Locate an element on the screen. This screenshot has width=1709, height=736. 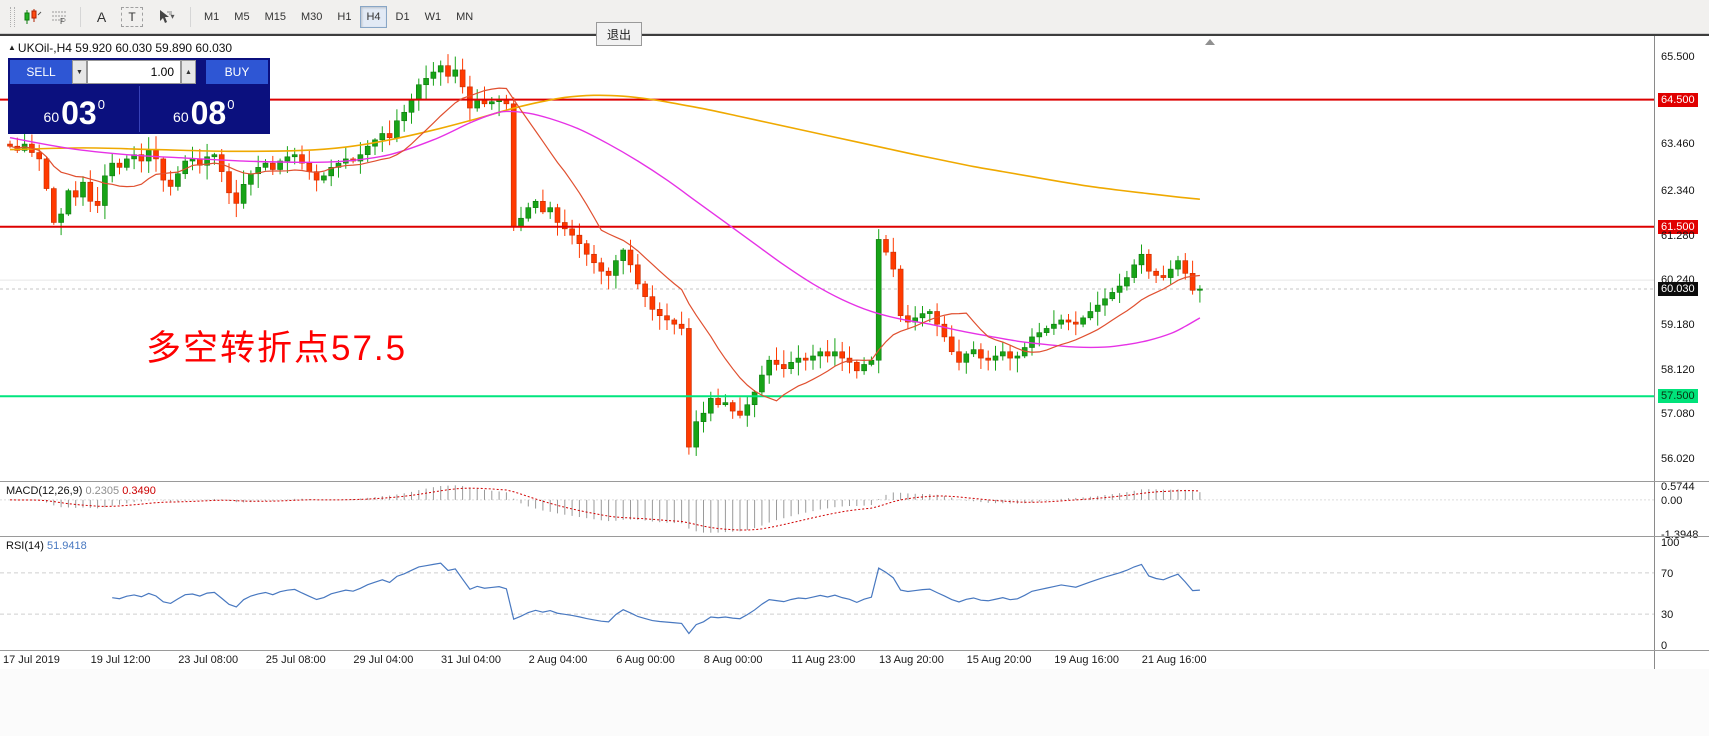
time-axis-label: 8 Aug 00:00 is located at coordinates (733, 660).